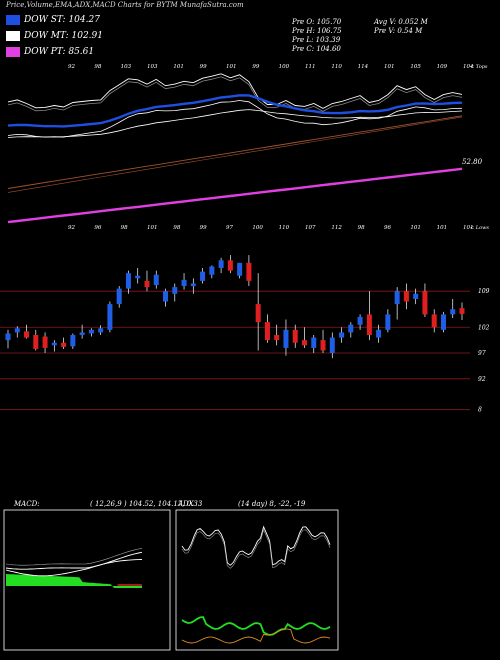 Image resolution: width=500 pixels, height=660 pixels. I want to click on price-level-label: 92, so click(482, 379).